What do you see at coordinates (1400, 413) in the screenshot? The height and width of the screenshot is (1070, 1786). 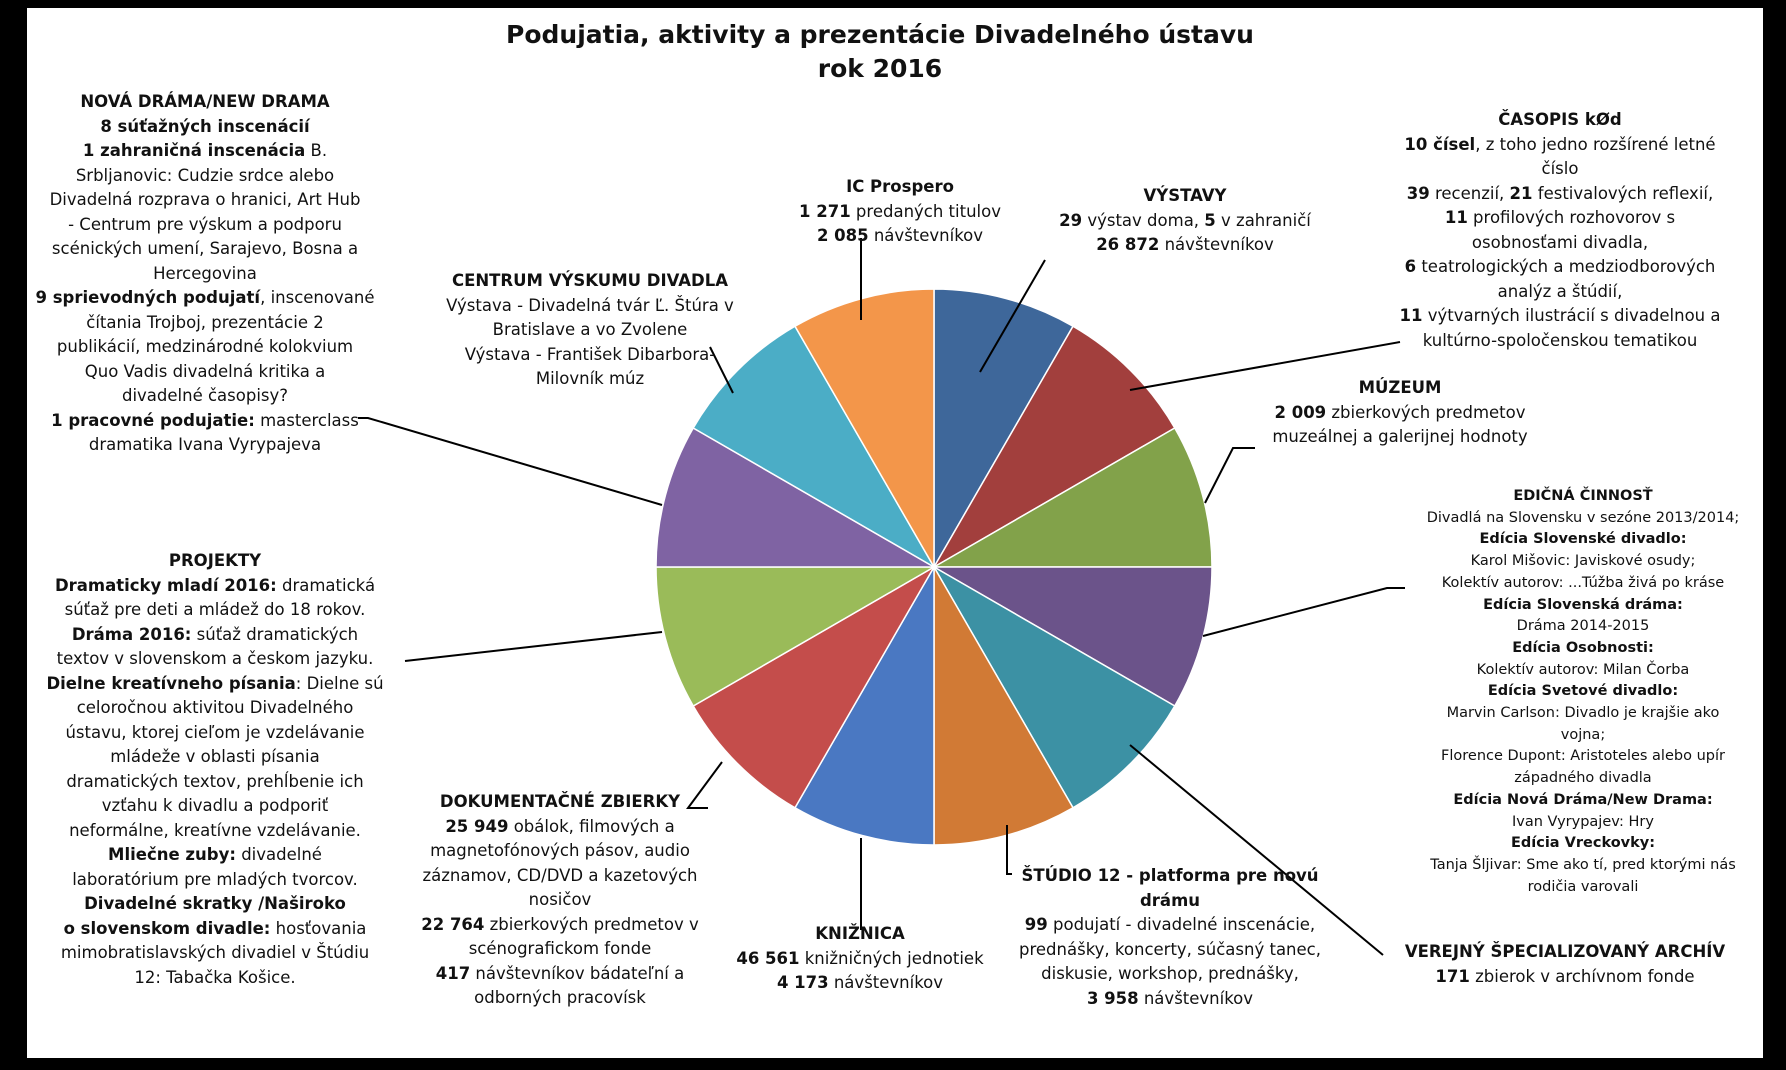 I see `label-line: 2 009 zbierkových predmetov` at bounding box center [1400, 413].